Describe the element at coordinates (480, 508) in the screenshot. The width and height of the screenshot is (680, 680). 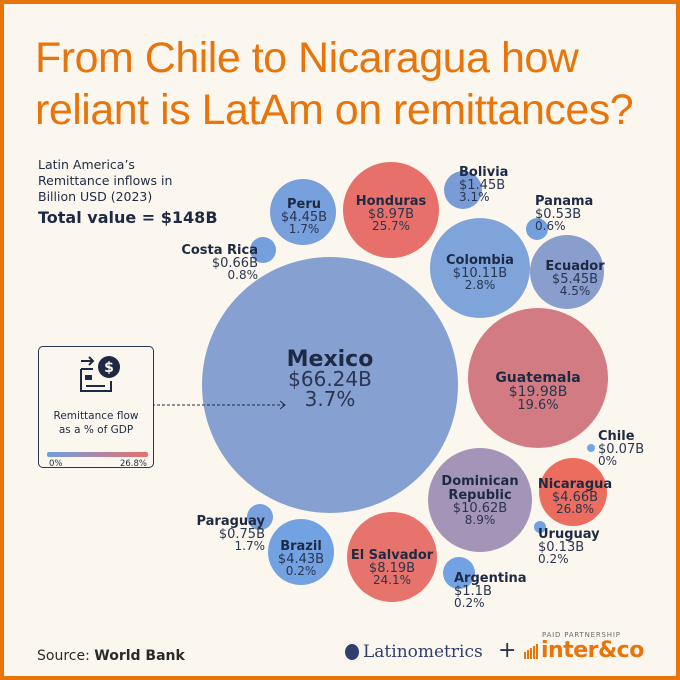
I see `bubble-label-value: $10.62B` at that location.